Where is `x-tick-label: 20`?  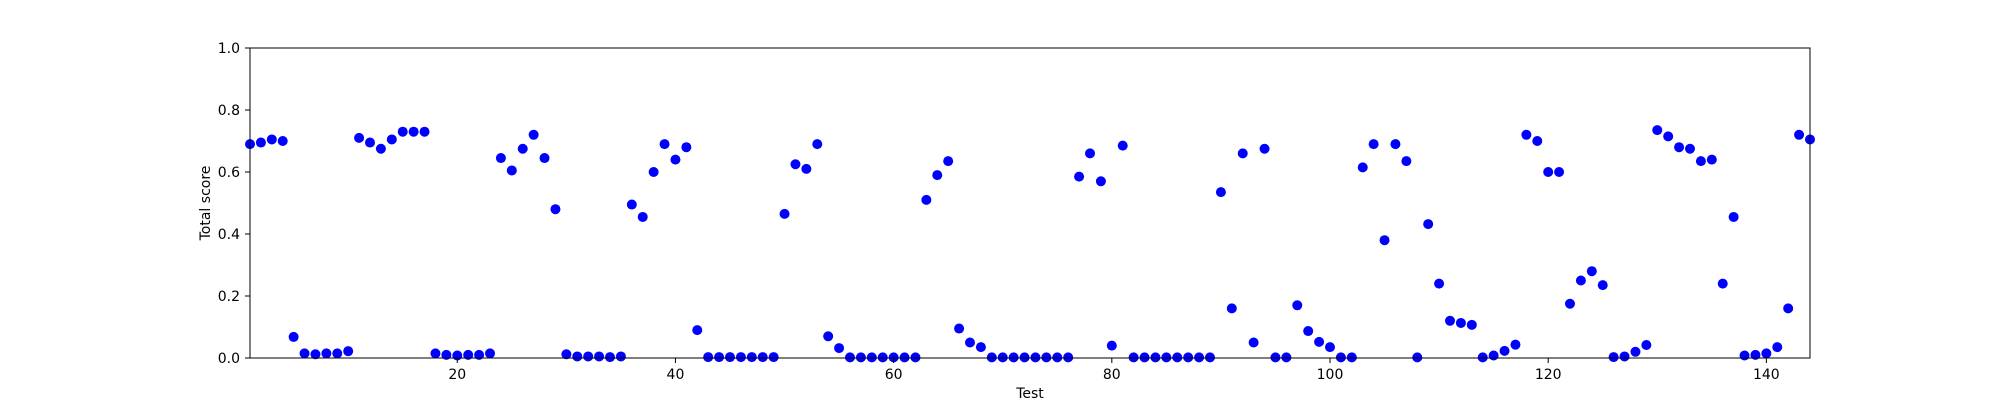
x-tick-label: 20 is located at coordinates (457, 375).